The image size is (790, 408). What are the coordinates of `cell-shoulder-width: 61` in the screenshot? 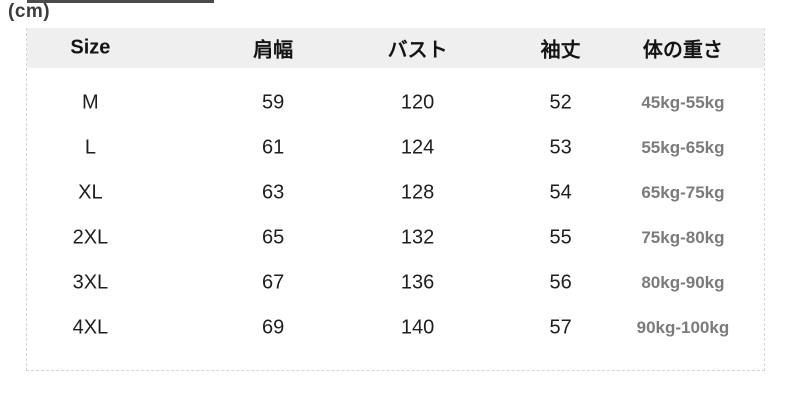 It's located at (273, 147).